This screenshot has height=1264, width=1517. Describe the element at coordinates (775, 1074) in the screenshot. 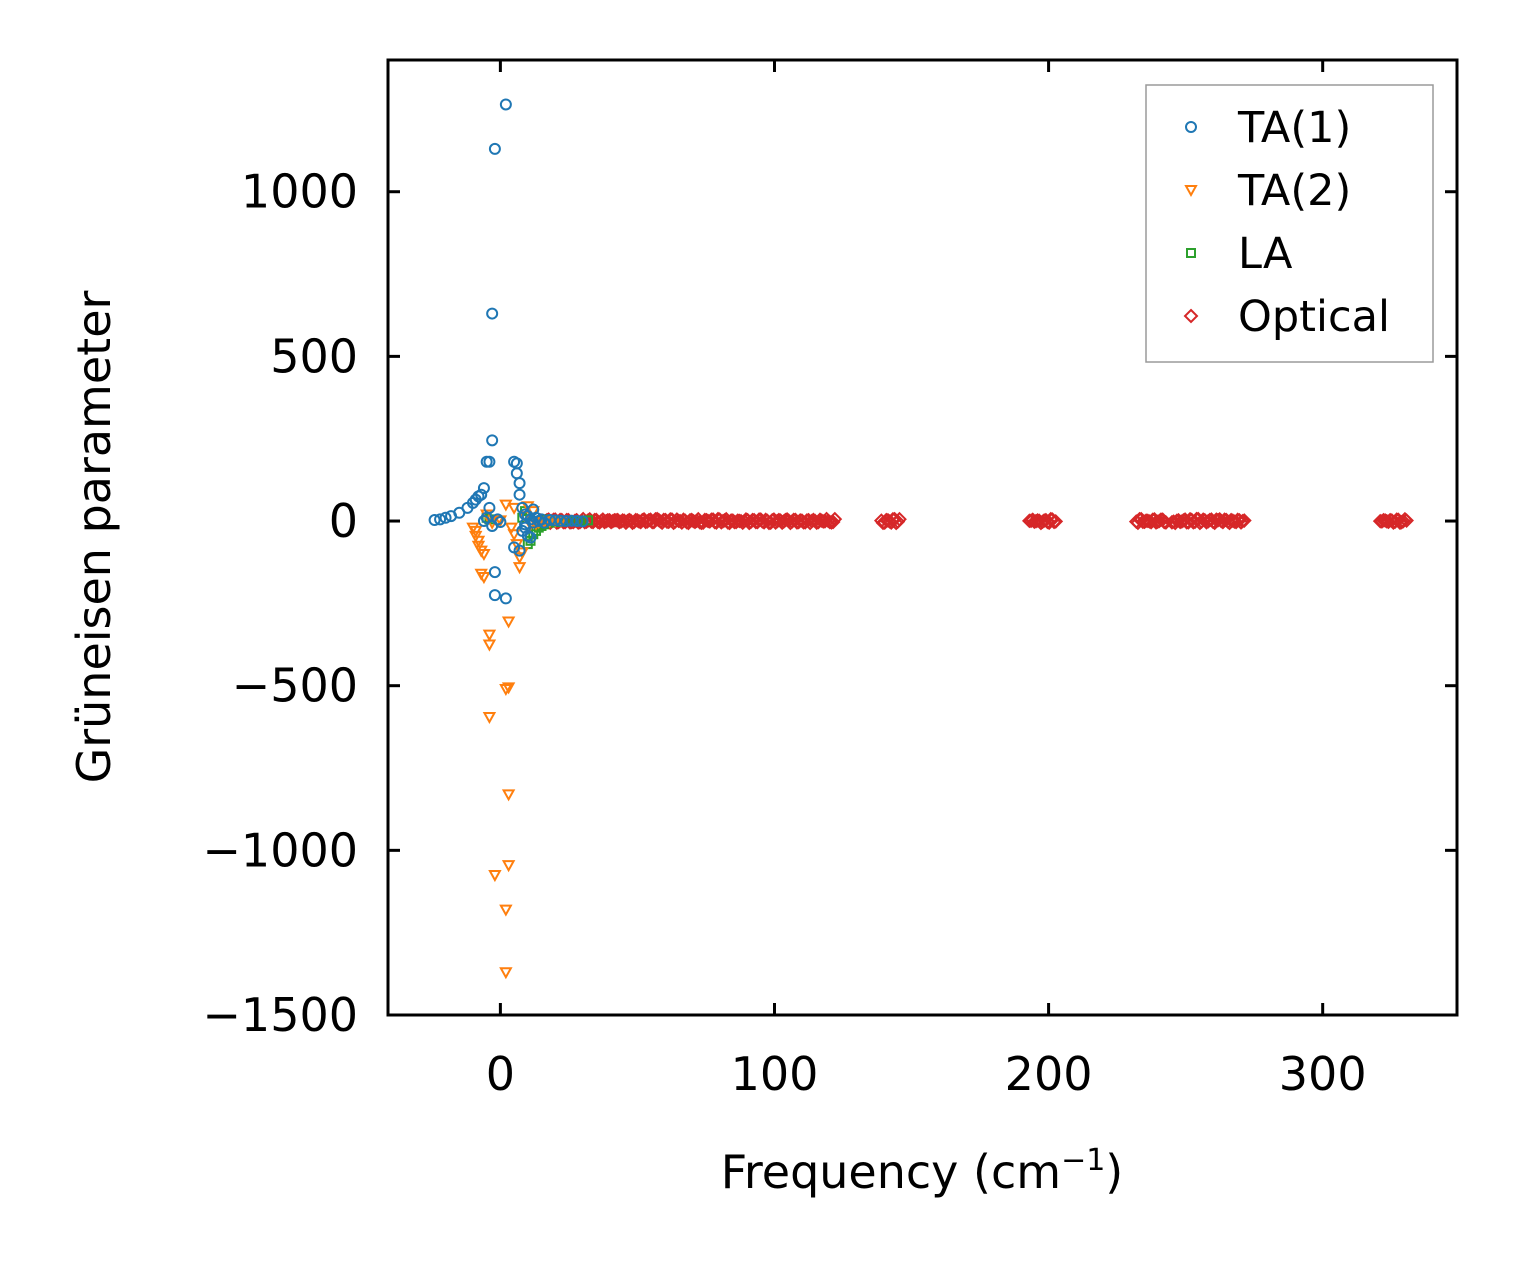

I see `x-tick-label: 100` at that location.